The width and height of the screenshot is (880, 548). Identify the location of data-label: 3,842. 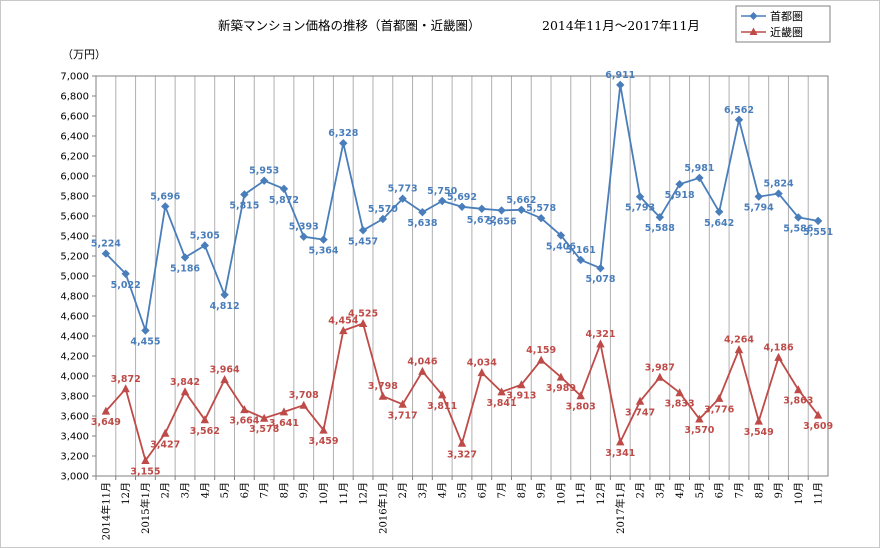
(185, 382).